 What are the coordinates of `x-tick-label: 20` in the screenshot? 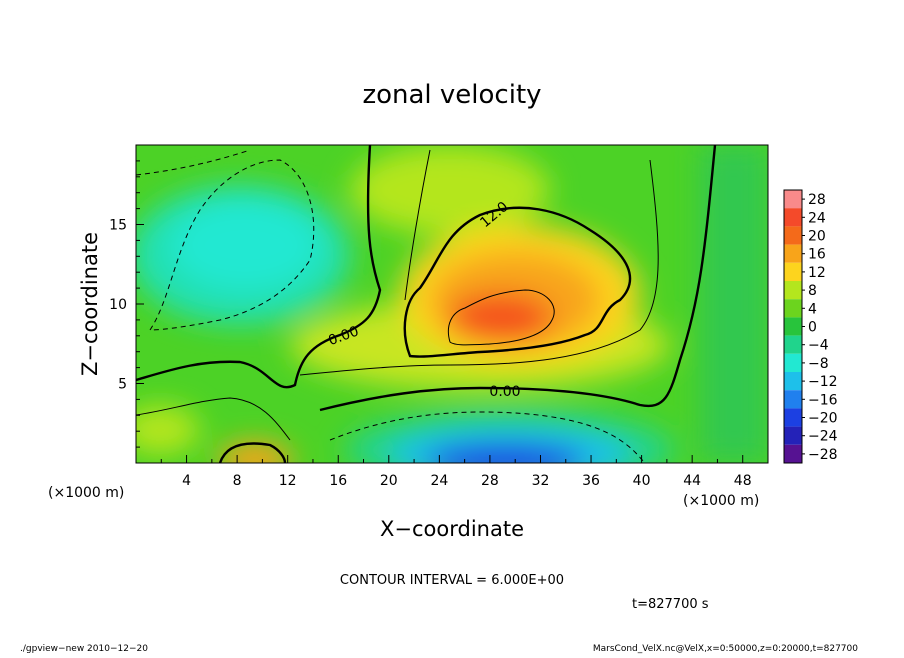 It's located at (389, 481).